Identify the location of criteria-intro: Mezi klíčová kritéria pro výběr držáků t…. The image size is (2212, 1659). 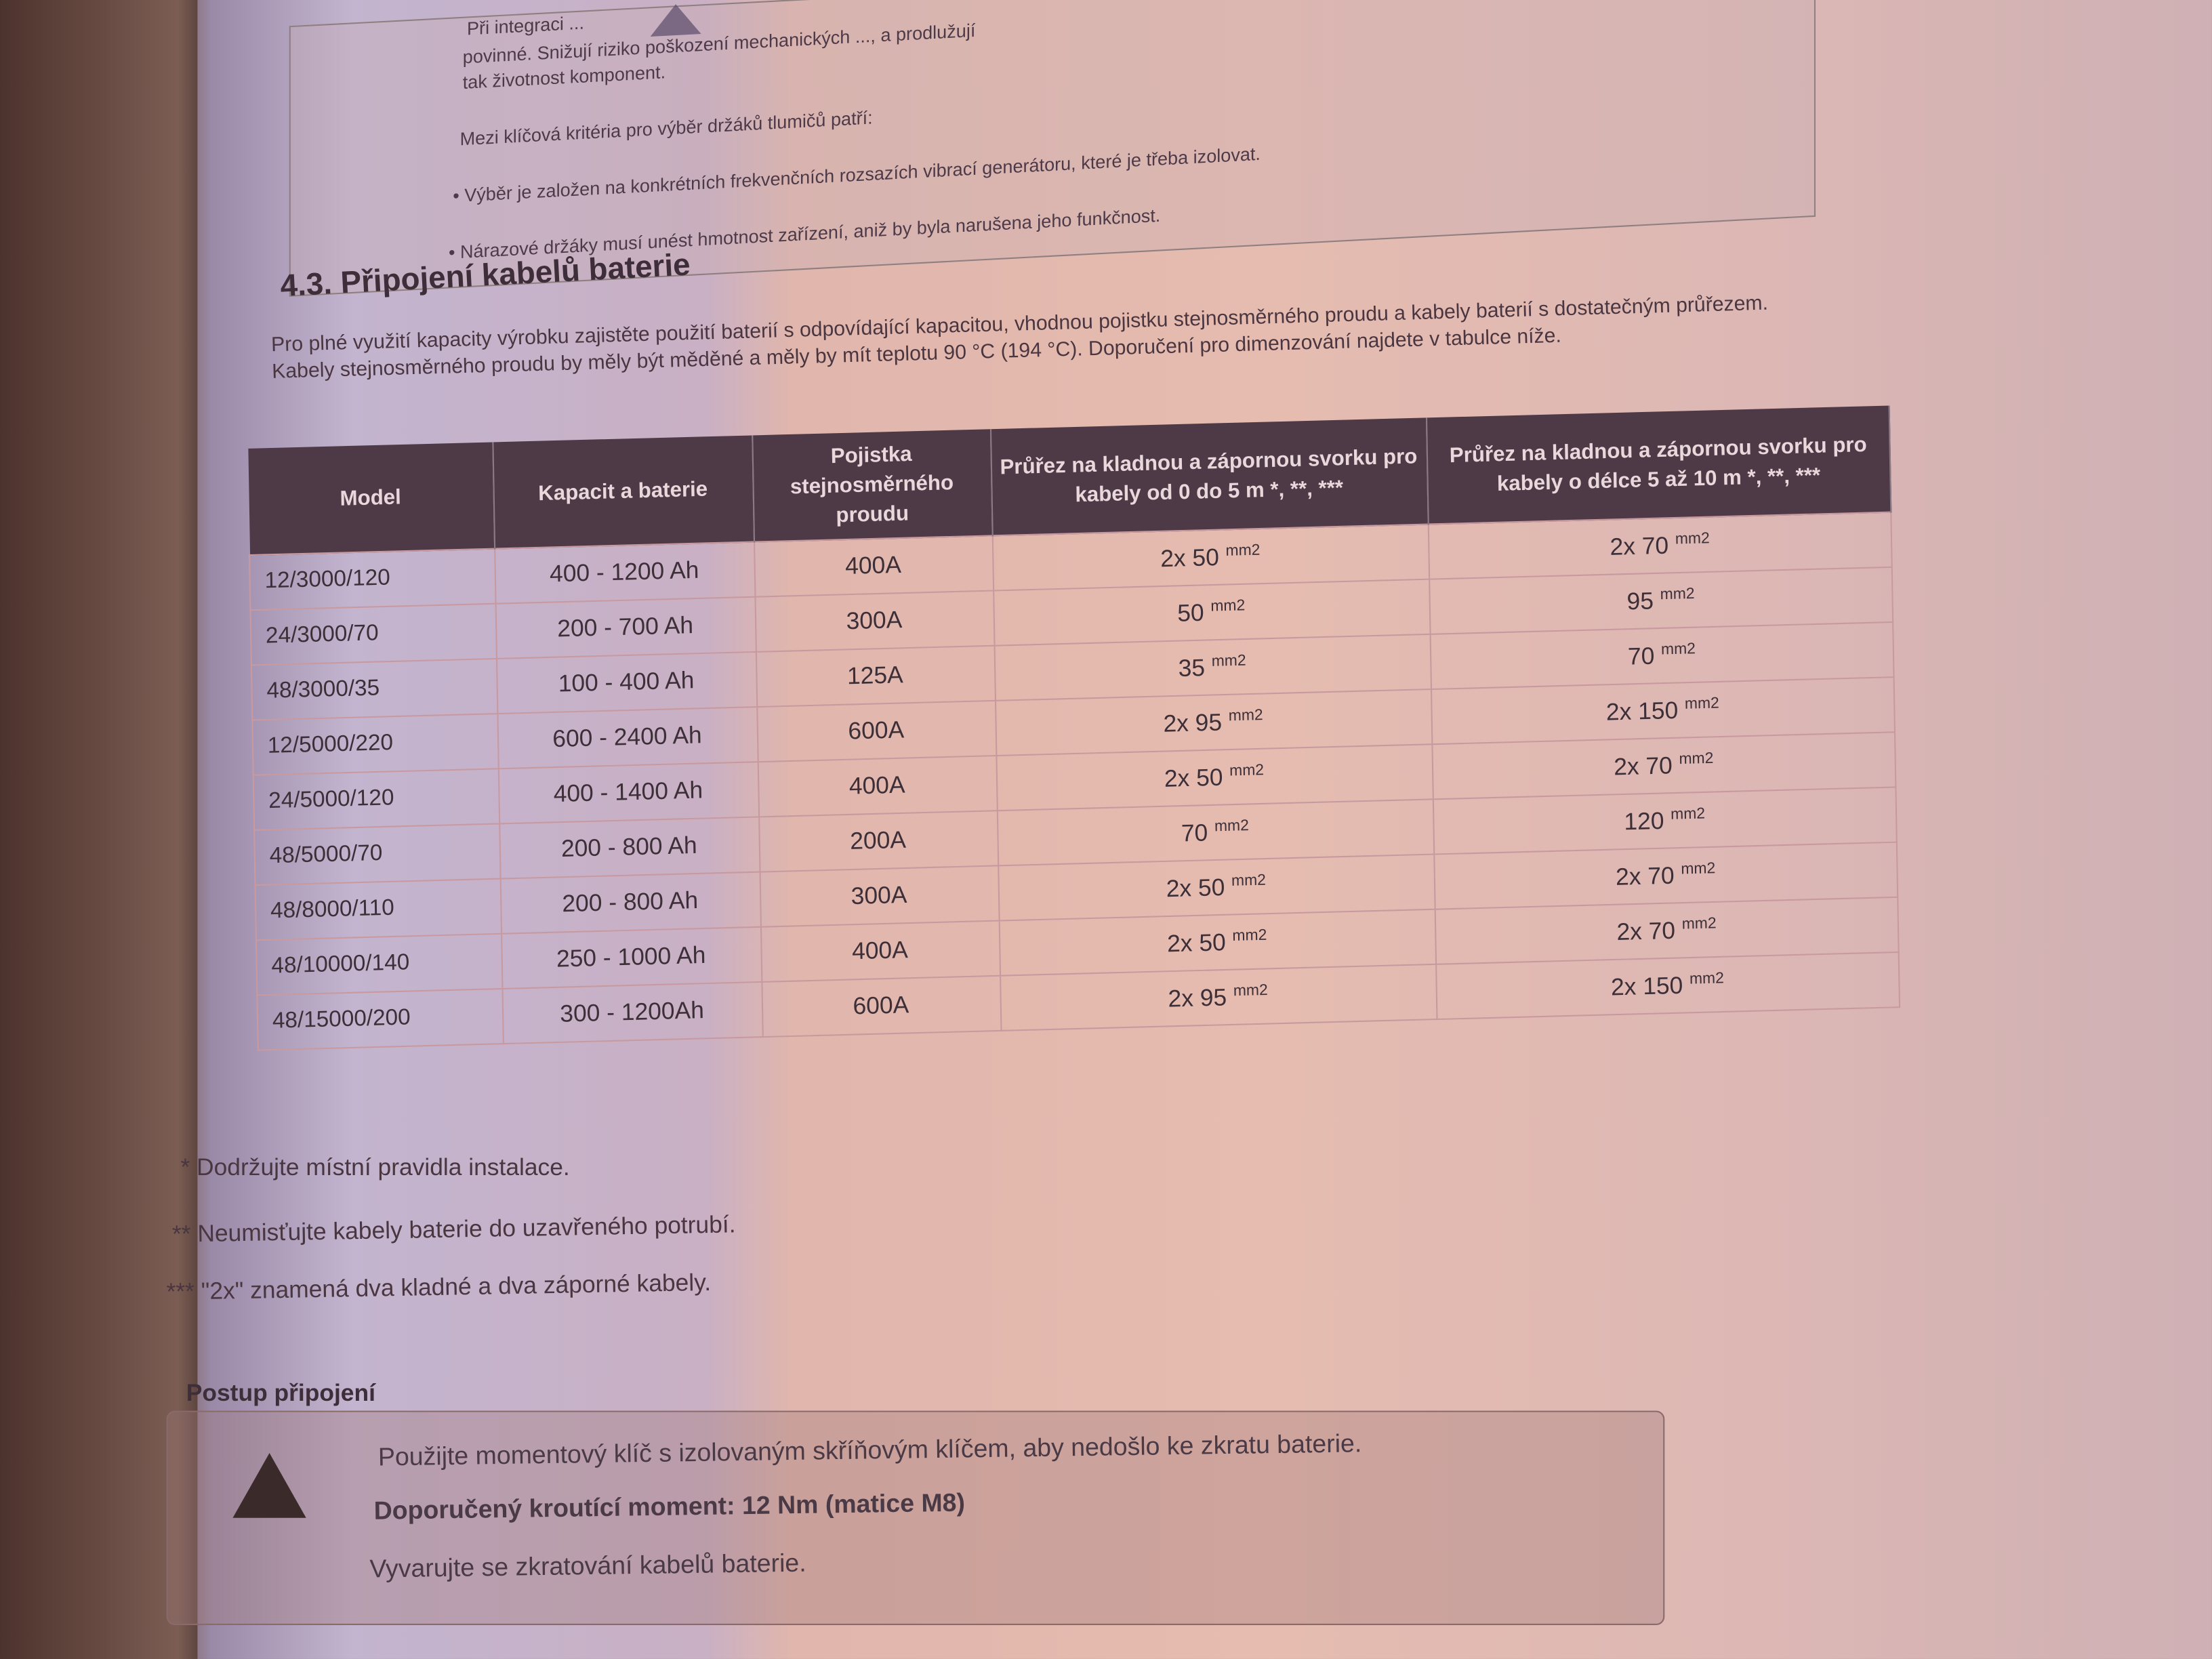
(666, 128).